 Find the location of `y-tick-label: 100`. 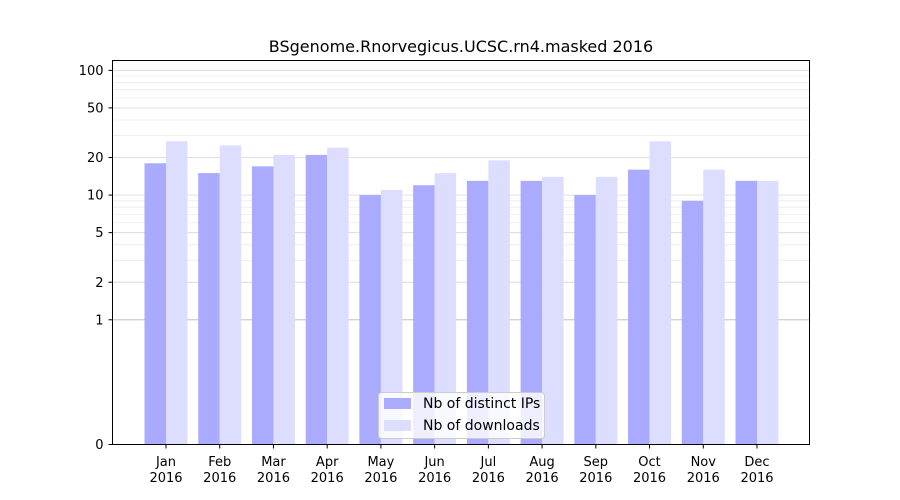

y-tick-label: 100 is located at coordinates (91, 71).